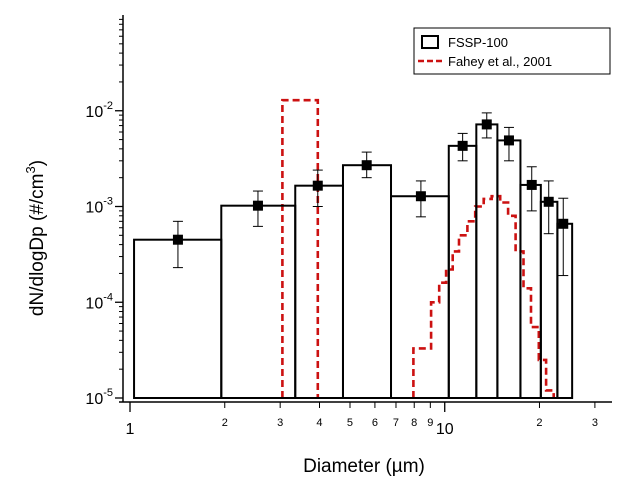 This screenshot has width=619, height=477. I want to click on x-minor-tick-label: 4, so click(319, 423).